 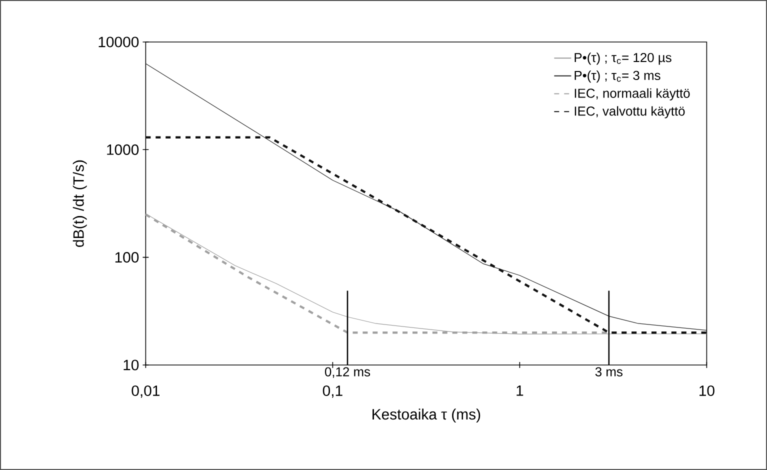 I want to click on y-tick-label: 10000, so click(x=118, y=42).